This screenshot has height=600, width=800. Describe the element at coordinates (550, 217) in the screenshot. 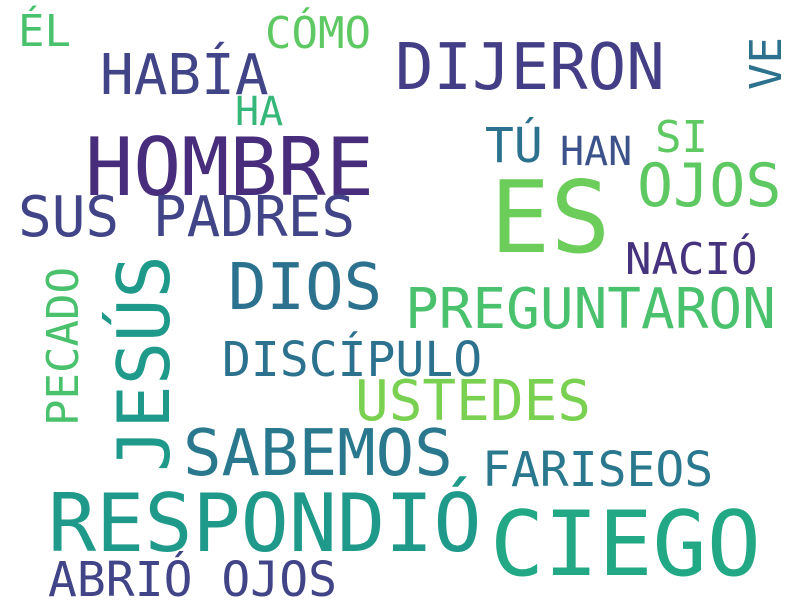

I see `word-es: ES` at that location.